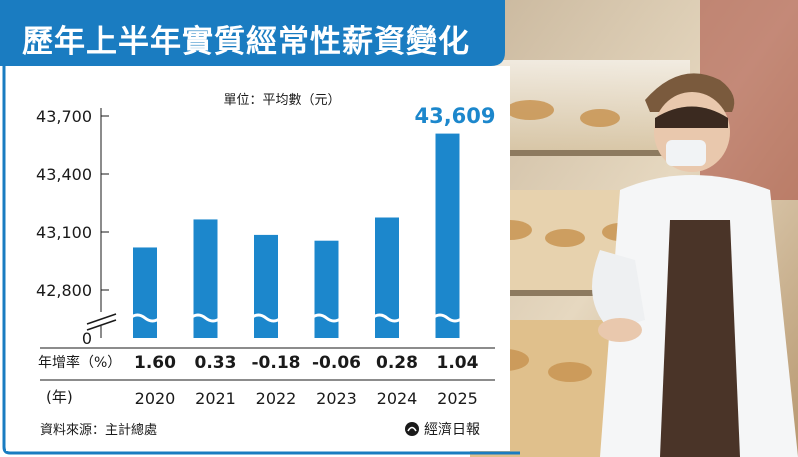  What do you see at coordinates (155, 363) in the screenshot?
I see `growth-rate-2020: 1.60` at bounding box center [155, 363].